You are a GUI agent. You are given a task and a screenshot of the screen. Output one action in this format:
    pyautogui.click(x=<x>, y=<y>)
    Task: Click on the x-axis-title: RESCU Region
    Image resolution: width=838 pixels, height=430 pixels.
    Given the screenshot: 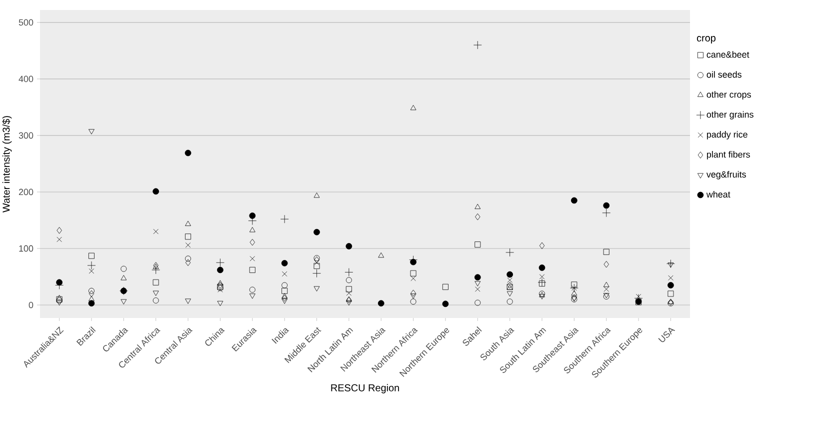 What is the action you would take?
    pyautogui.click(x=365, y=389)
    